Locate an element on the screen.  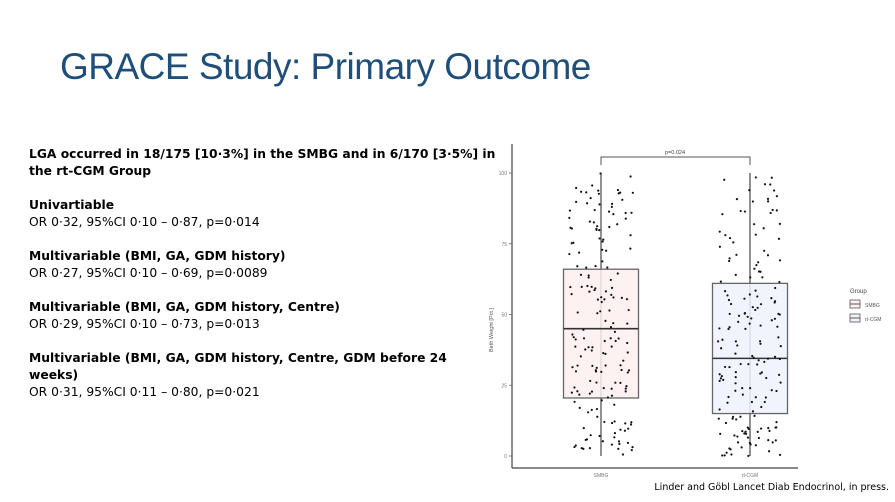
univariable-heading: Univartiable is located at coordinates (72, 205).